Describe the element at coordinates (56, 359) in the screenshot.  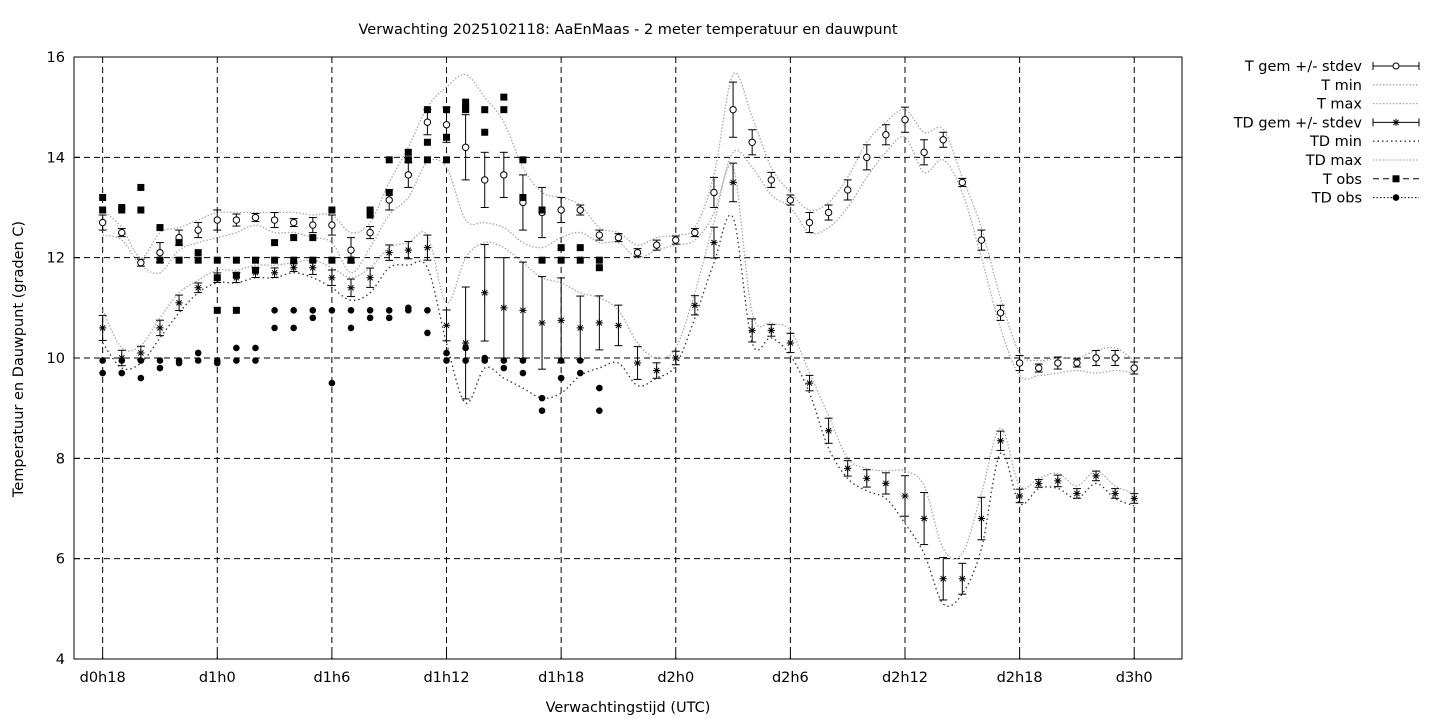
I see `y-tick-label: 10` at that location.